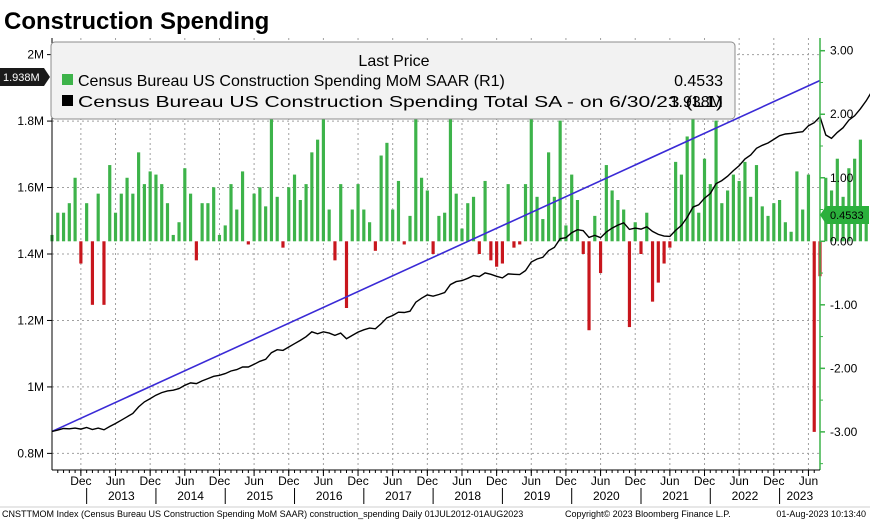  What do you see at coordinates (136, 21) in the screenshot?
I see `chart-title: Construction Spending` at bounding box center [136, 21].